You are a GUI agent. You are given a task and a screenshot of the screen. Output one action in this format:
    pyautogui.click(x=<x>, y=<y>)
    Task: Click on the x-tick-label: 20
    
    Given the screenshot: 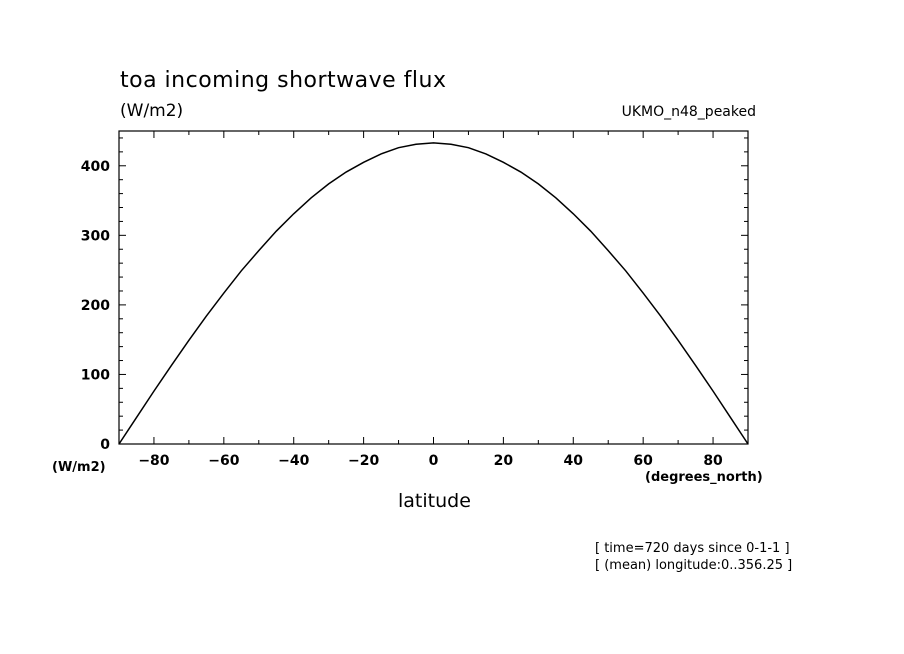 What is the action you would take?
    pyautogui.click(x=504, y=461)
    